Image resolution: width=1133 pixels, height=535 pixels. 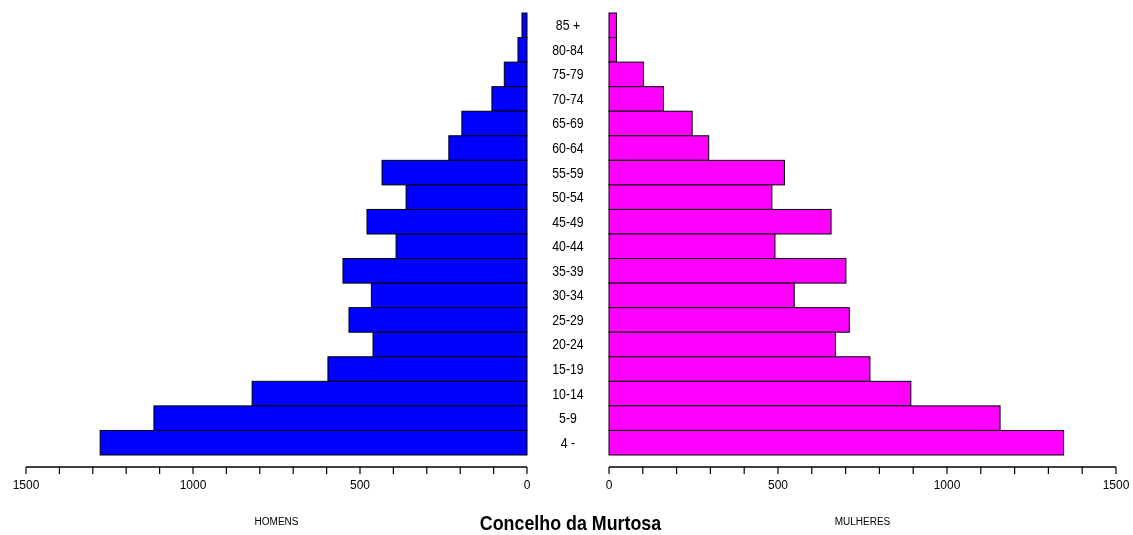 I want to click on y-tick-label: 70-74, so click(x=568, y=99).